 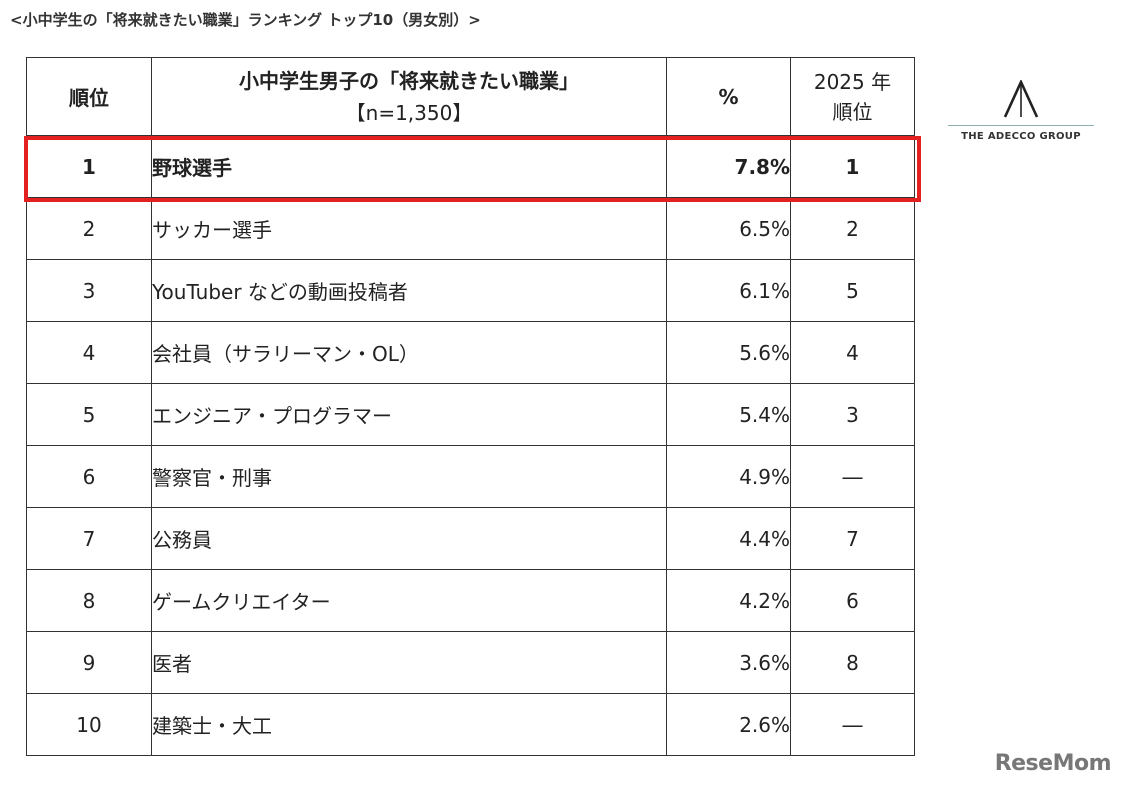 I want to click on header-sample-size: 【n=1,350】, so click(x=409, y=112).